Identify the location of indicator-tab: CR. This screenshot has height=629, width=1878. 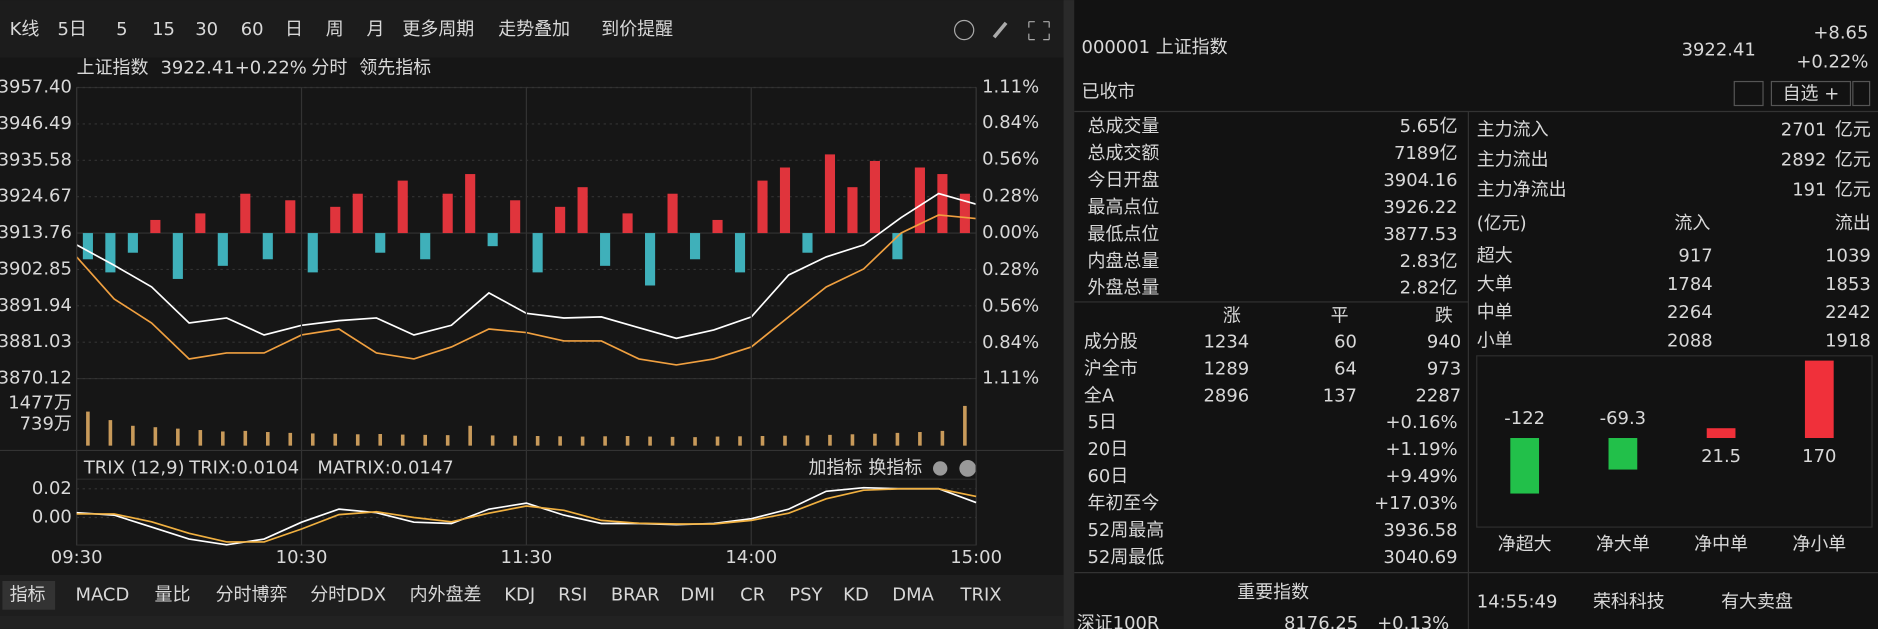
(752, 594).